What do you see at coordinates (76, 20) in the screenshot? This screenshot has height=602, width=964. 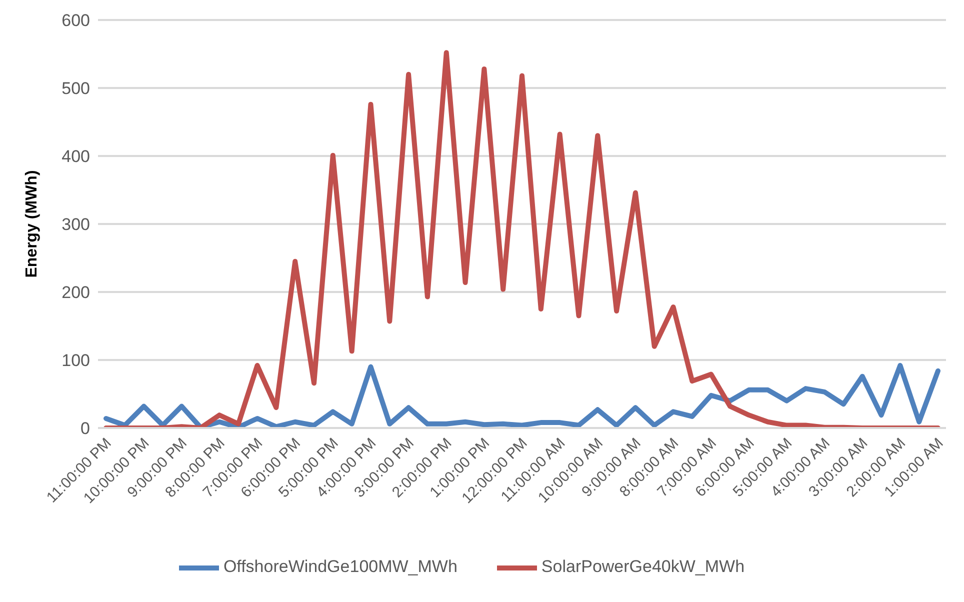 I see `y-tick-label: 600` at bounding box center [76, 20].